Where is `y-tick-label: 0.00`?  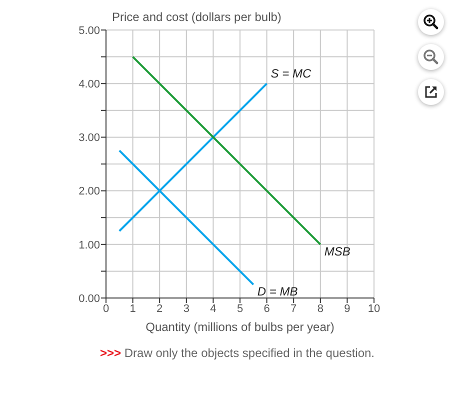 y-tick-label: 0.00 is located at coordinates (89, 298).